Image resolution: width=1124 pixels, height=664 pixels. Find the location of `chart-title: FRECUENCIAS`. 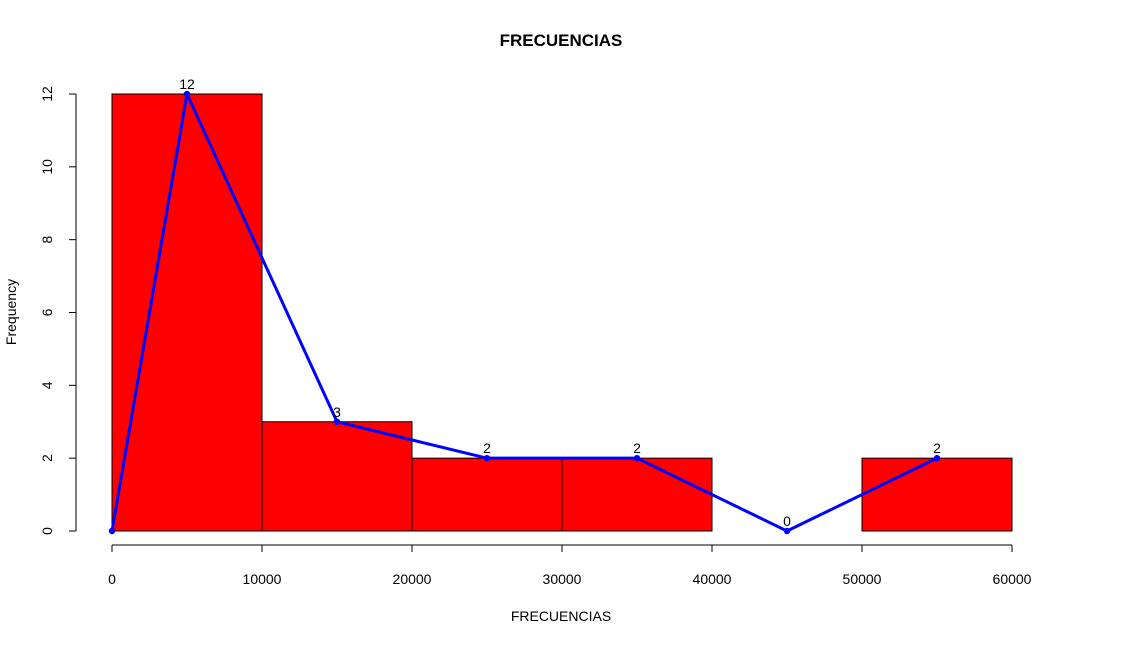

chart-title: FRECUENCIAS is located at coordinates (561, 40).